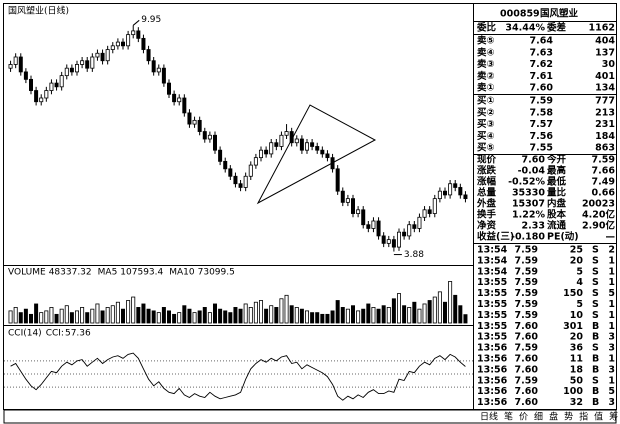  What do you see at coordinates (523, 417) in the screenshot?
I see `tab: 价` at bounding box center [523, 417].